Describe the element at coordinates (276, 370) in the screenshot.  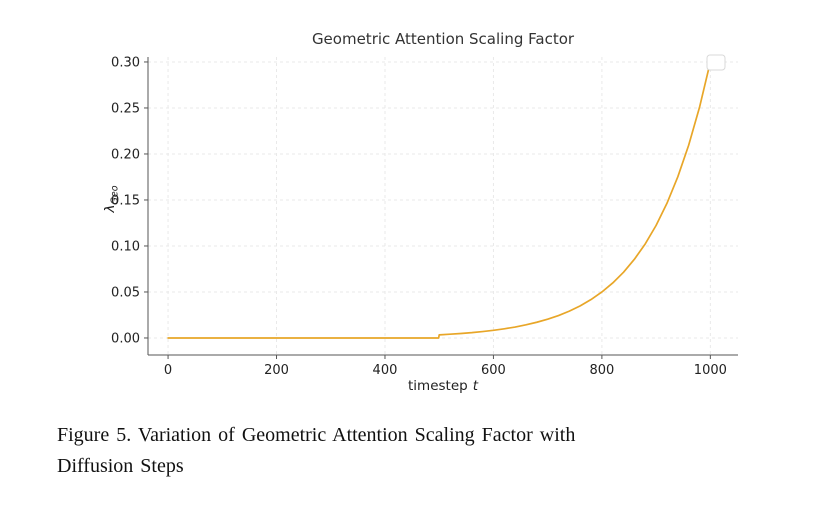
I see `svg-text: 200` at that location.